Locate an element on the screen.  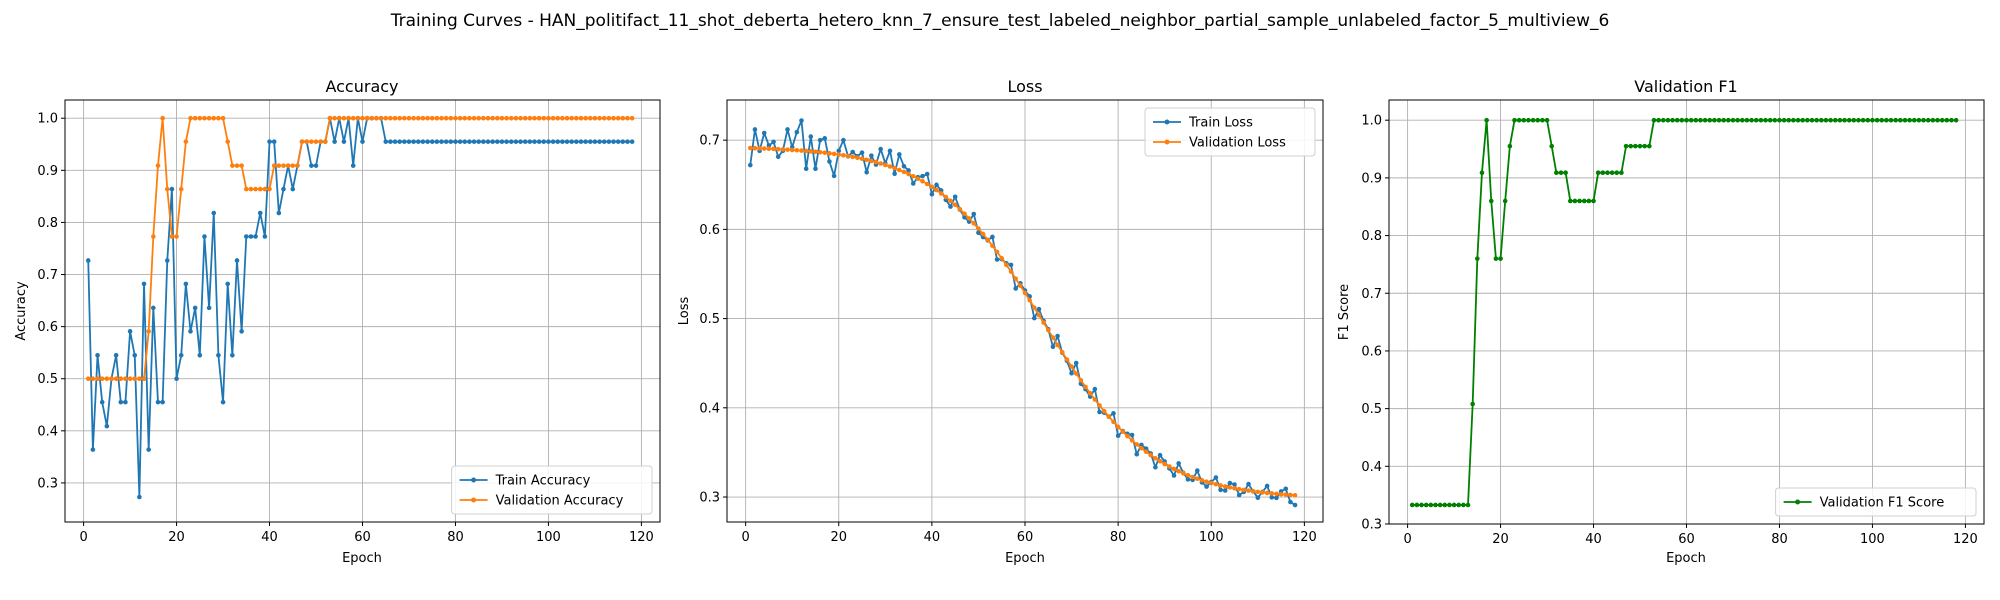
validation-f1-ylabel: F1 Score is located at coordinates (1344, 312).